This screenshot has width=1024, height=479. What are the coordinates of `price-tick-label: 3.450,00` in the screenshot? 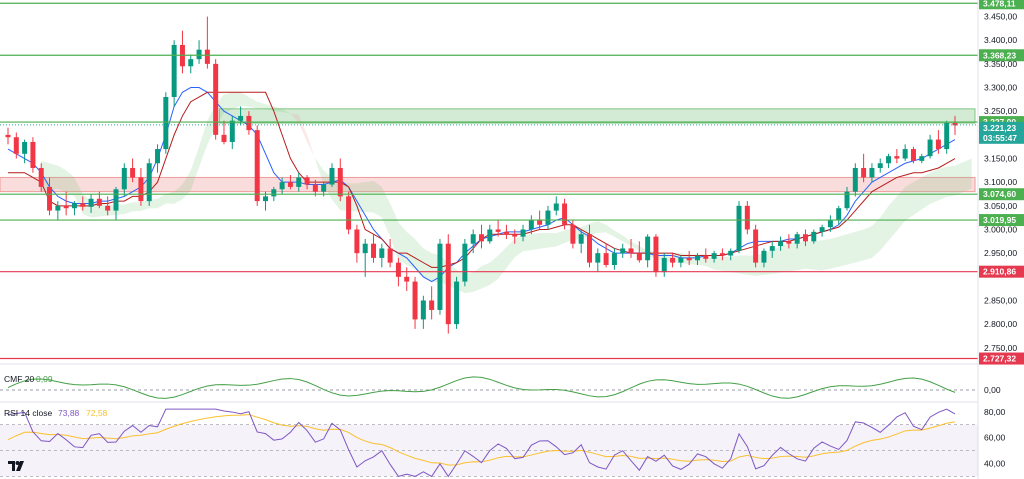 It's located at (1000, 17).